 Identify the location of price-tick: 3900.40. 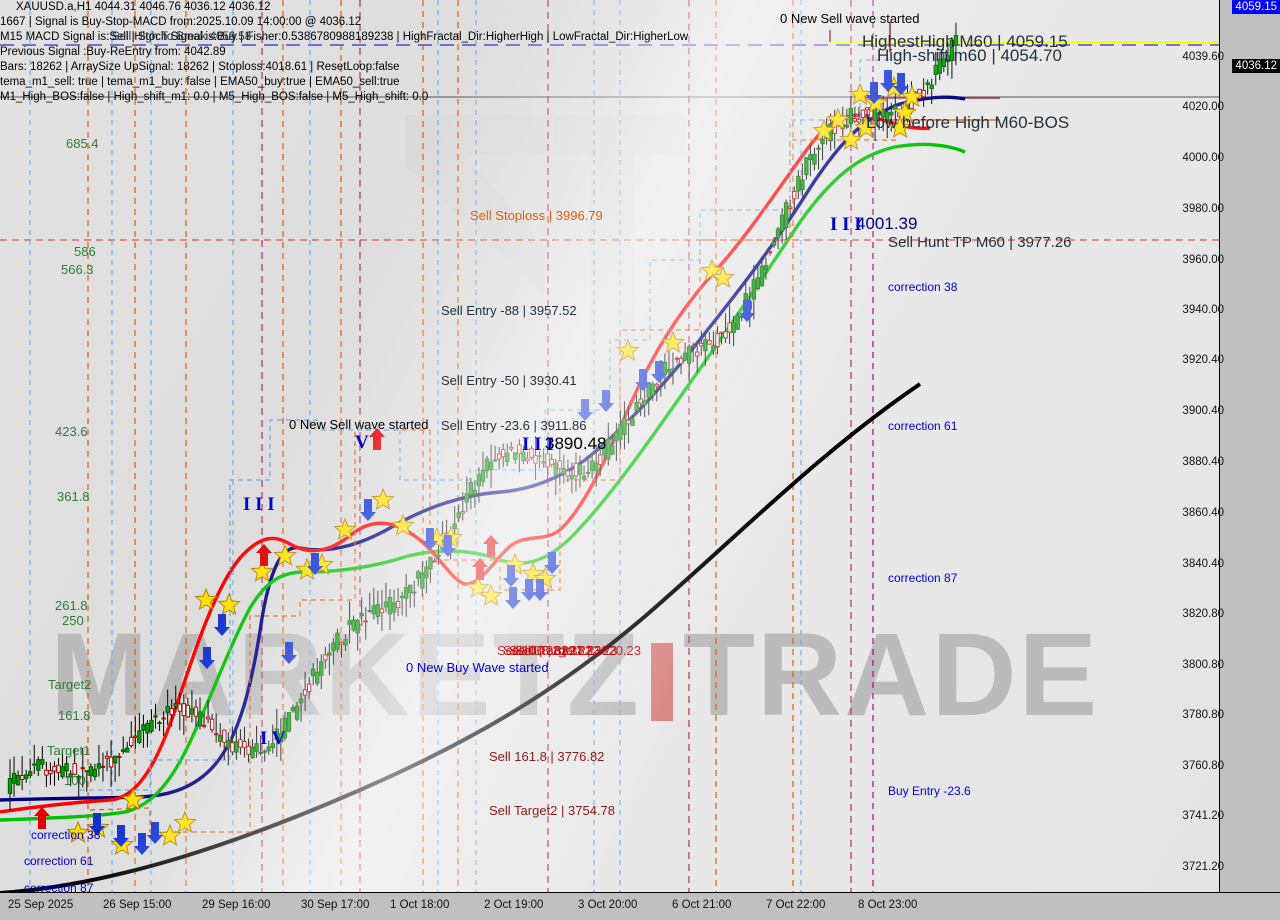
(1203, 411).